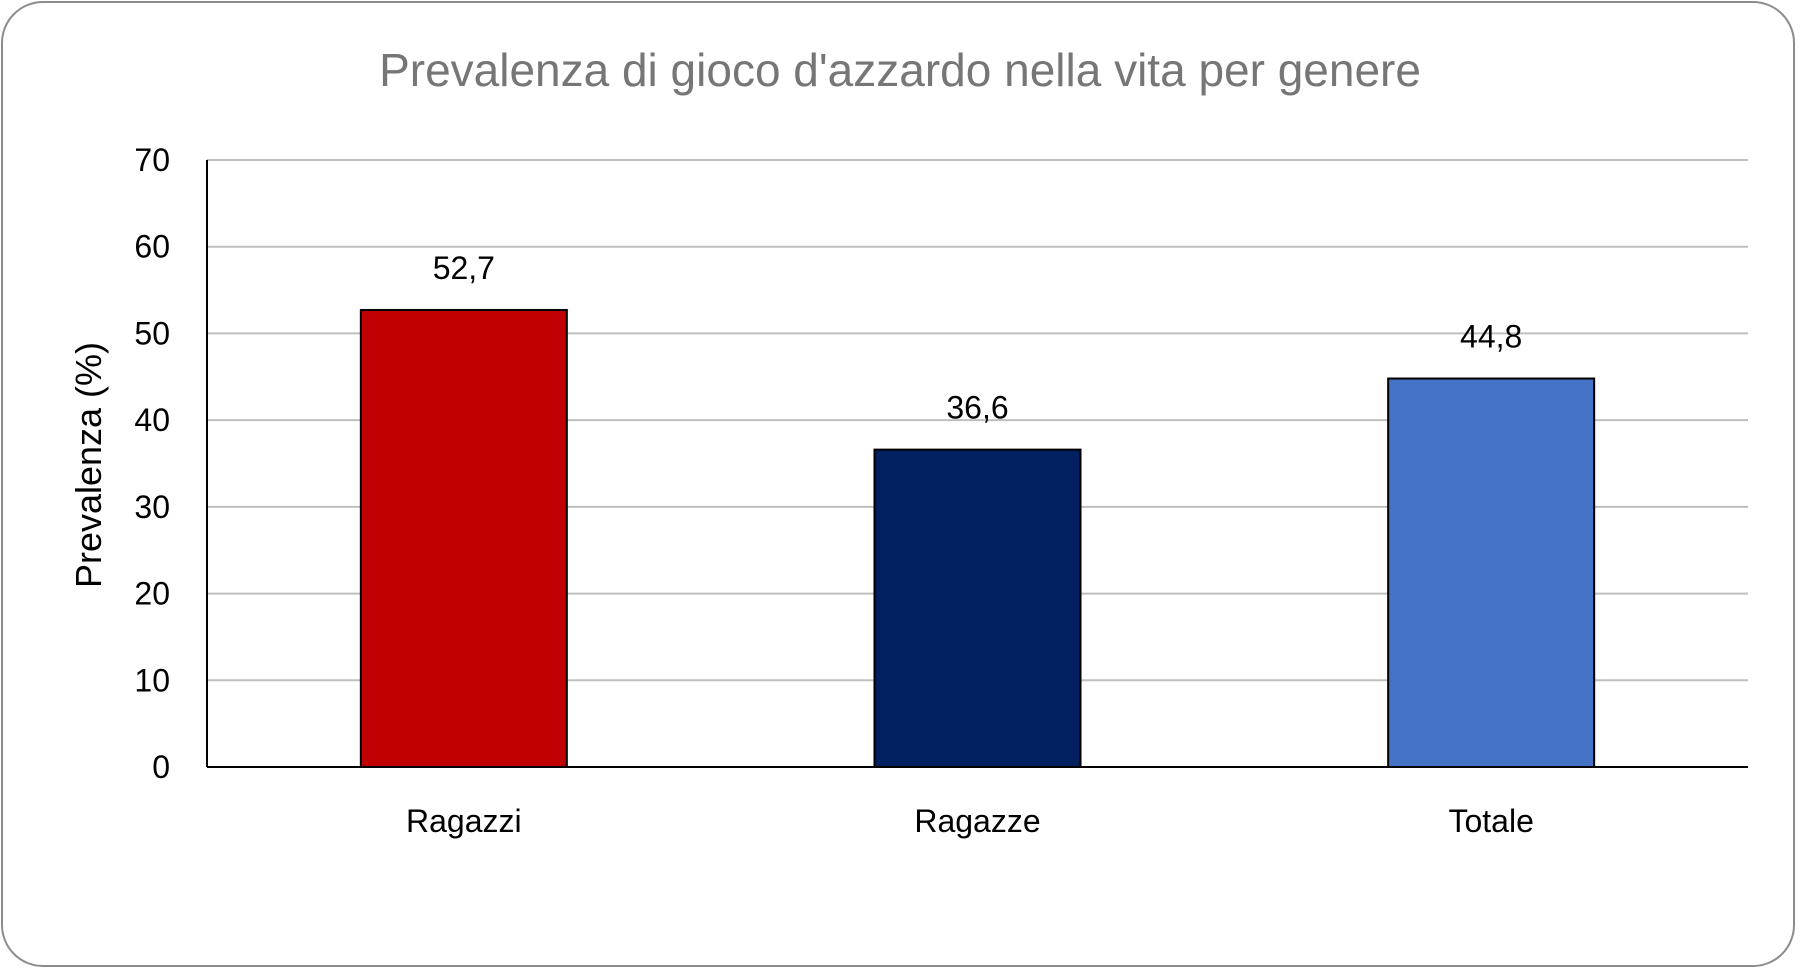  What do you see at coordinates (152, 680) in the screenshot?
I see `y-tick-label: 10` at bounding box center [152, 680].